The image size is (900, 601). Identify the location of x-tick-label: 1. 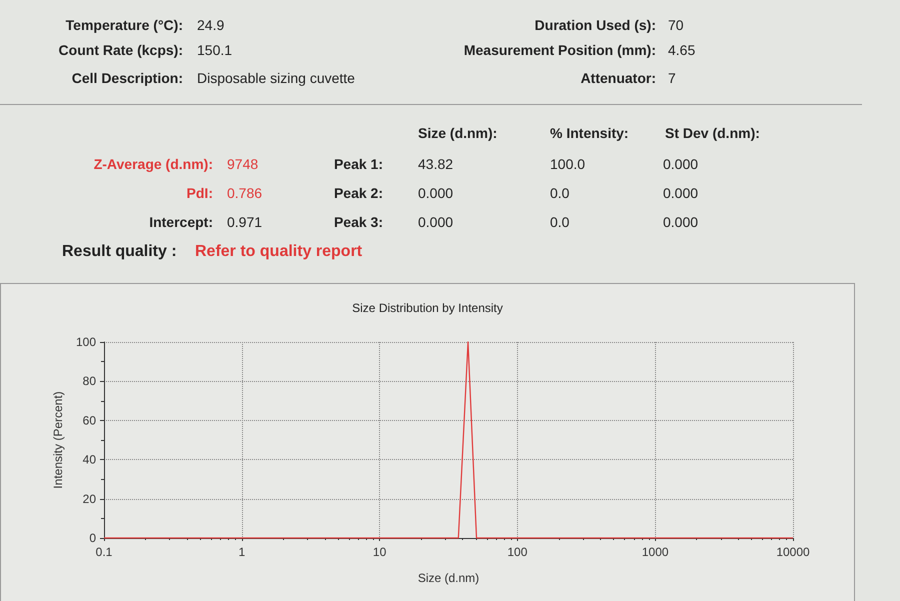
(242, 552).